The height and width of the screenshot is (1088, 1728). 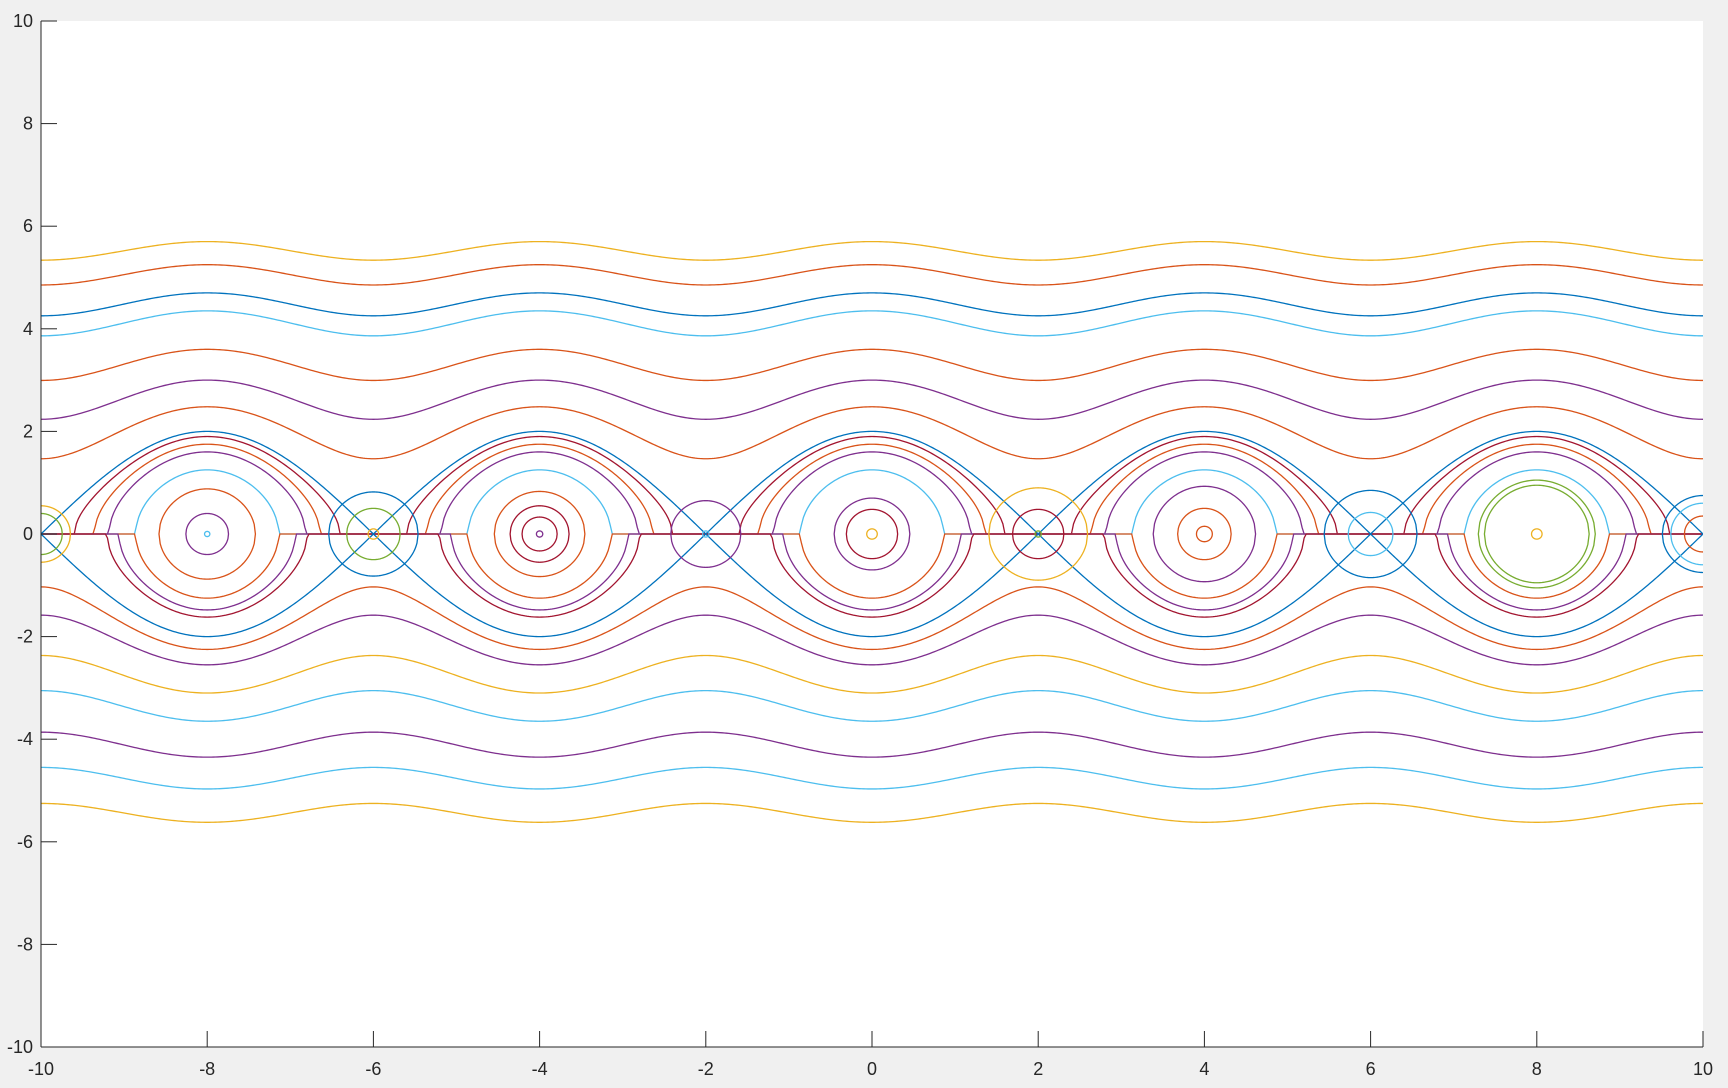 I want to click on y-tick-label: -4, so click(x=25, y=739).